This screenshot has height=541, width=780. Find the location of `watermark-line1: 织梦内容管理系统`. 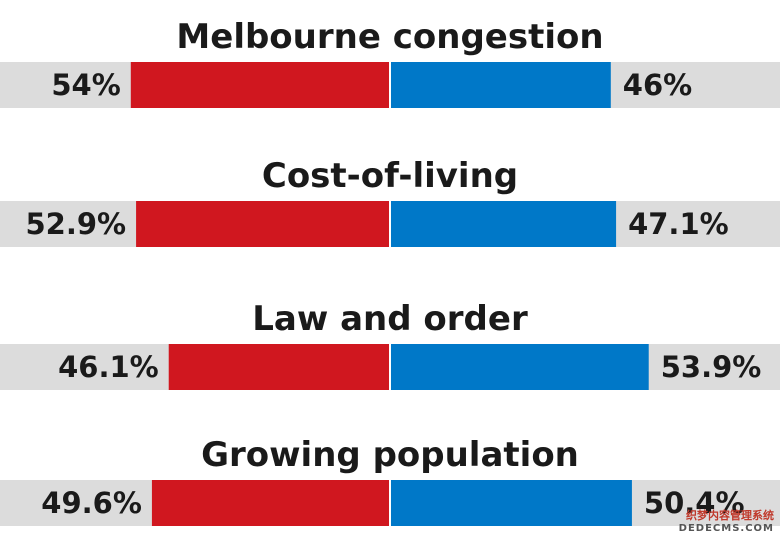

watermark-line1: 织梦内容管理系统 is located at coordinates (730, 515).